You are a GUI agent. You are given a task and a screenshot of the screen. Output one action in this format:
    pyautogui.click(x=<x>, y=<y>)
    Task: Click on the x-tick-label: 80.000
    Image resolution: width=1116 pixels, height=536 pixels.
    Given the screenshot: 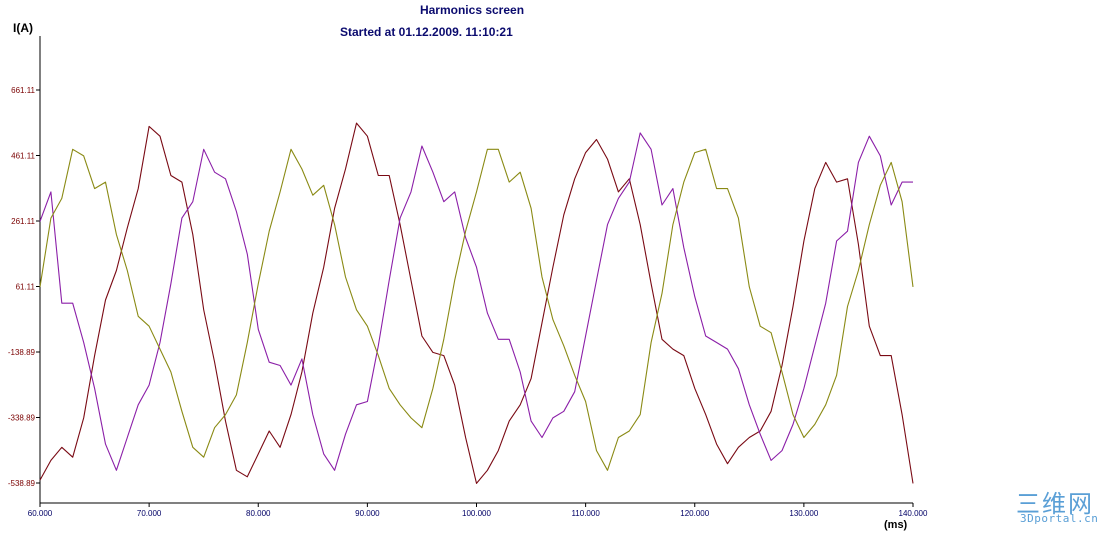 What is the action you would take?
    pyautogui.click(x=258, y=513)
    